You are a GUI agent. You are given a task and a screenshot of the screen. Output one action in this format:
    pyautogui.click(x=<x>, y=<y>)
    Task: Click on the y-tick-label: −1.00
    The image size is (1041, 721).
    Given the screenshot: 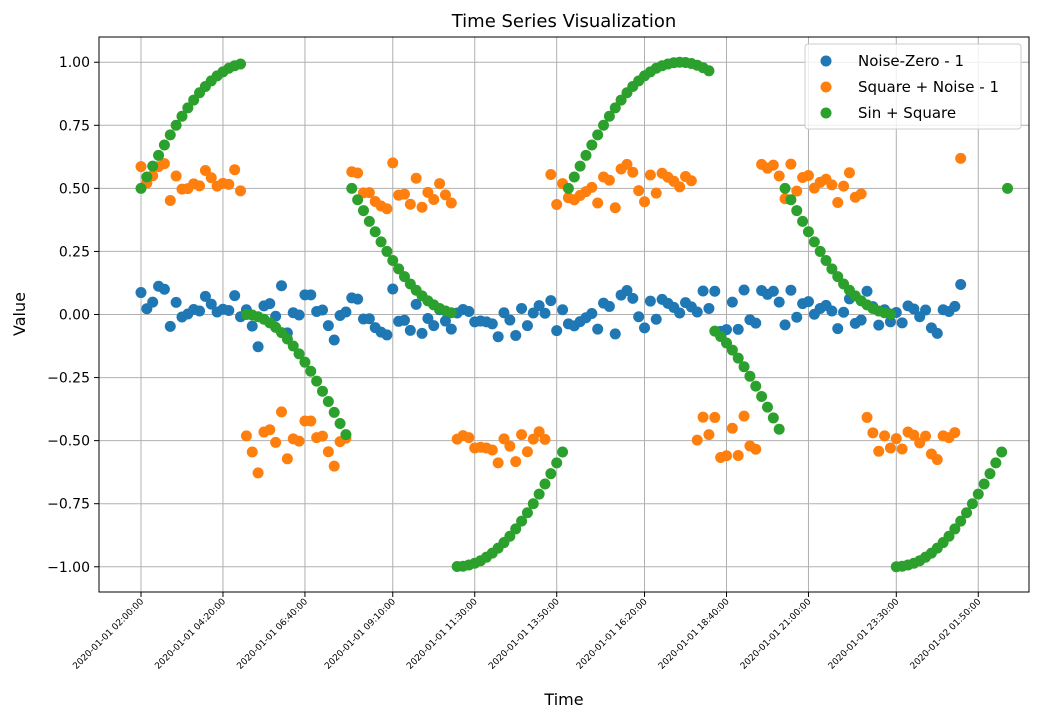 What is the action you would take?
    pyautogui.click(x=68, y=568)
    